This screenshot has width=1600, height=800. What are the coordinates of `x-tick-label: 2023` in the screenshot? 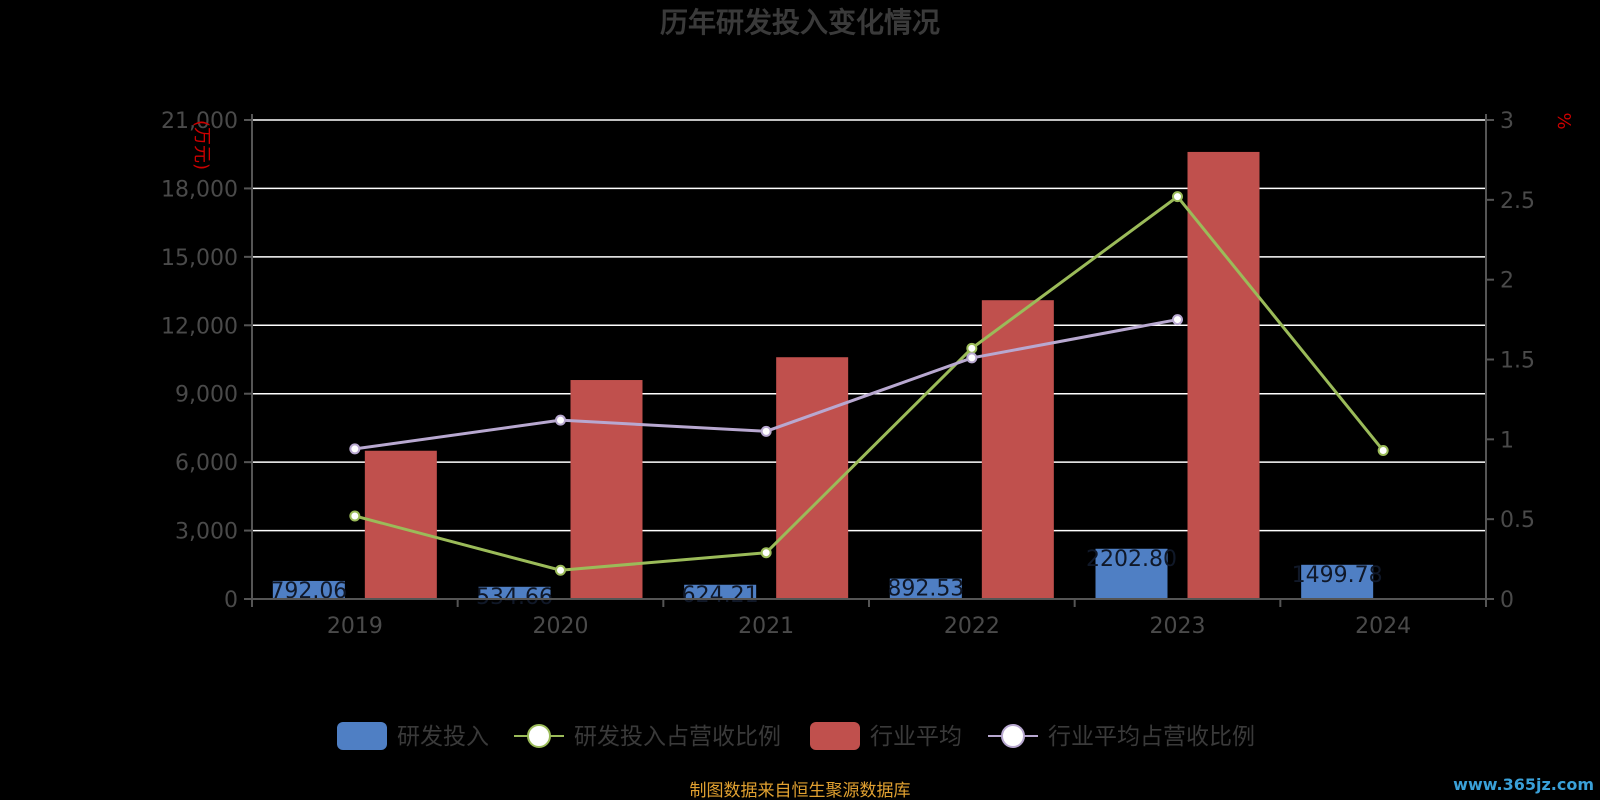 It's located at (1178, 626).